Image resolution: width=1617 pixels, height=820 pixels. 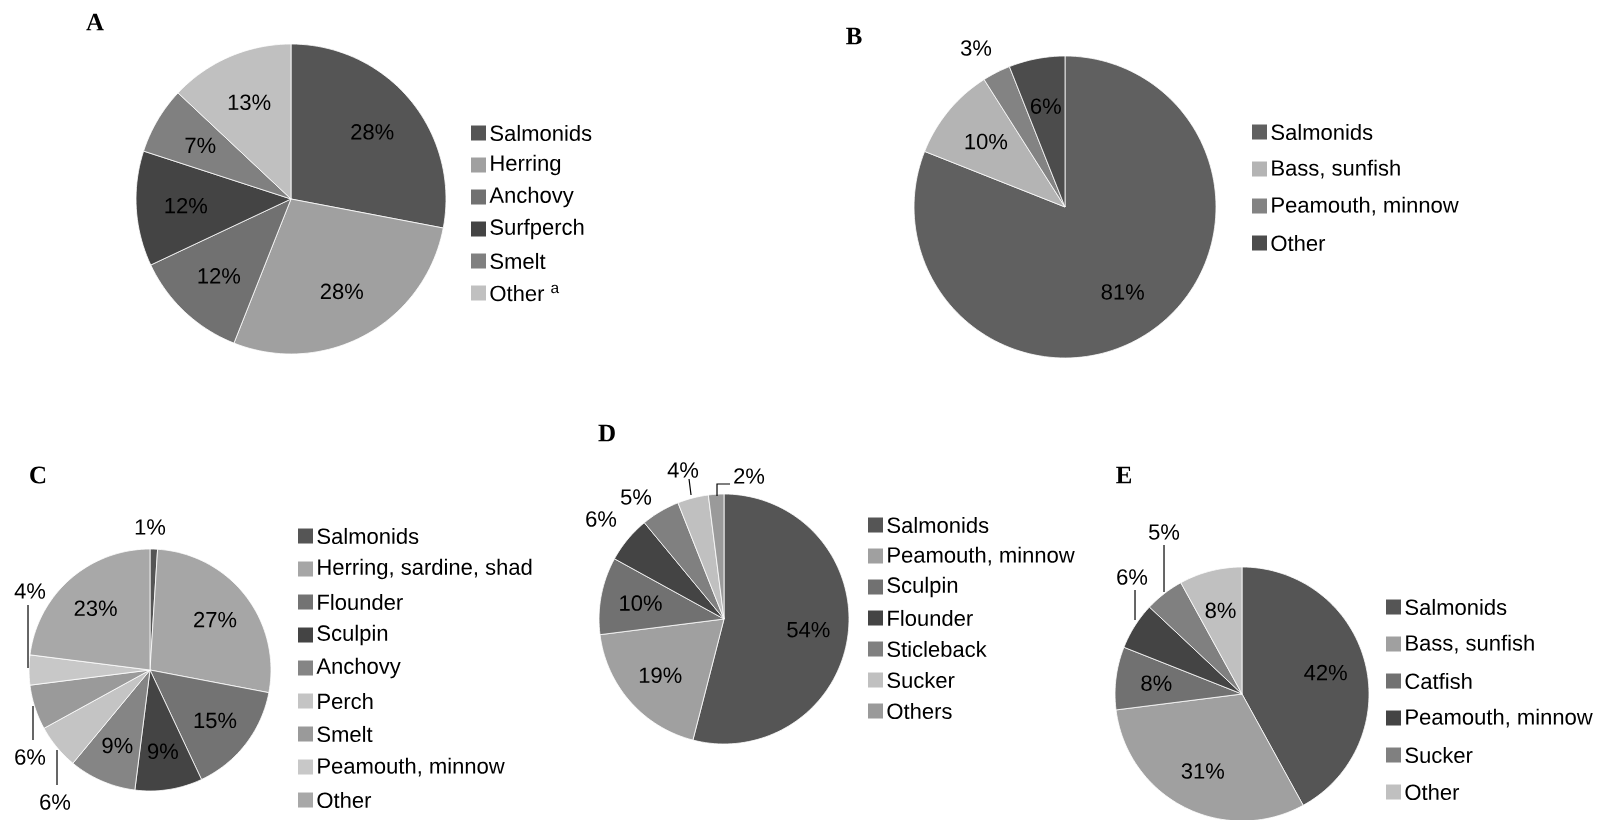 What do you see at coordinates (1122, 292) in the screenshot?
I see `data-label: 81%` at bounding box center [1122, 292].